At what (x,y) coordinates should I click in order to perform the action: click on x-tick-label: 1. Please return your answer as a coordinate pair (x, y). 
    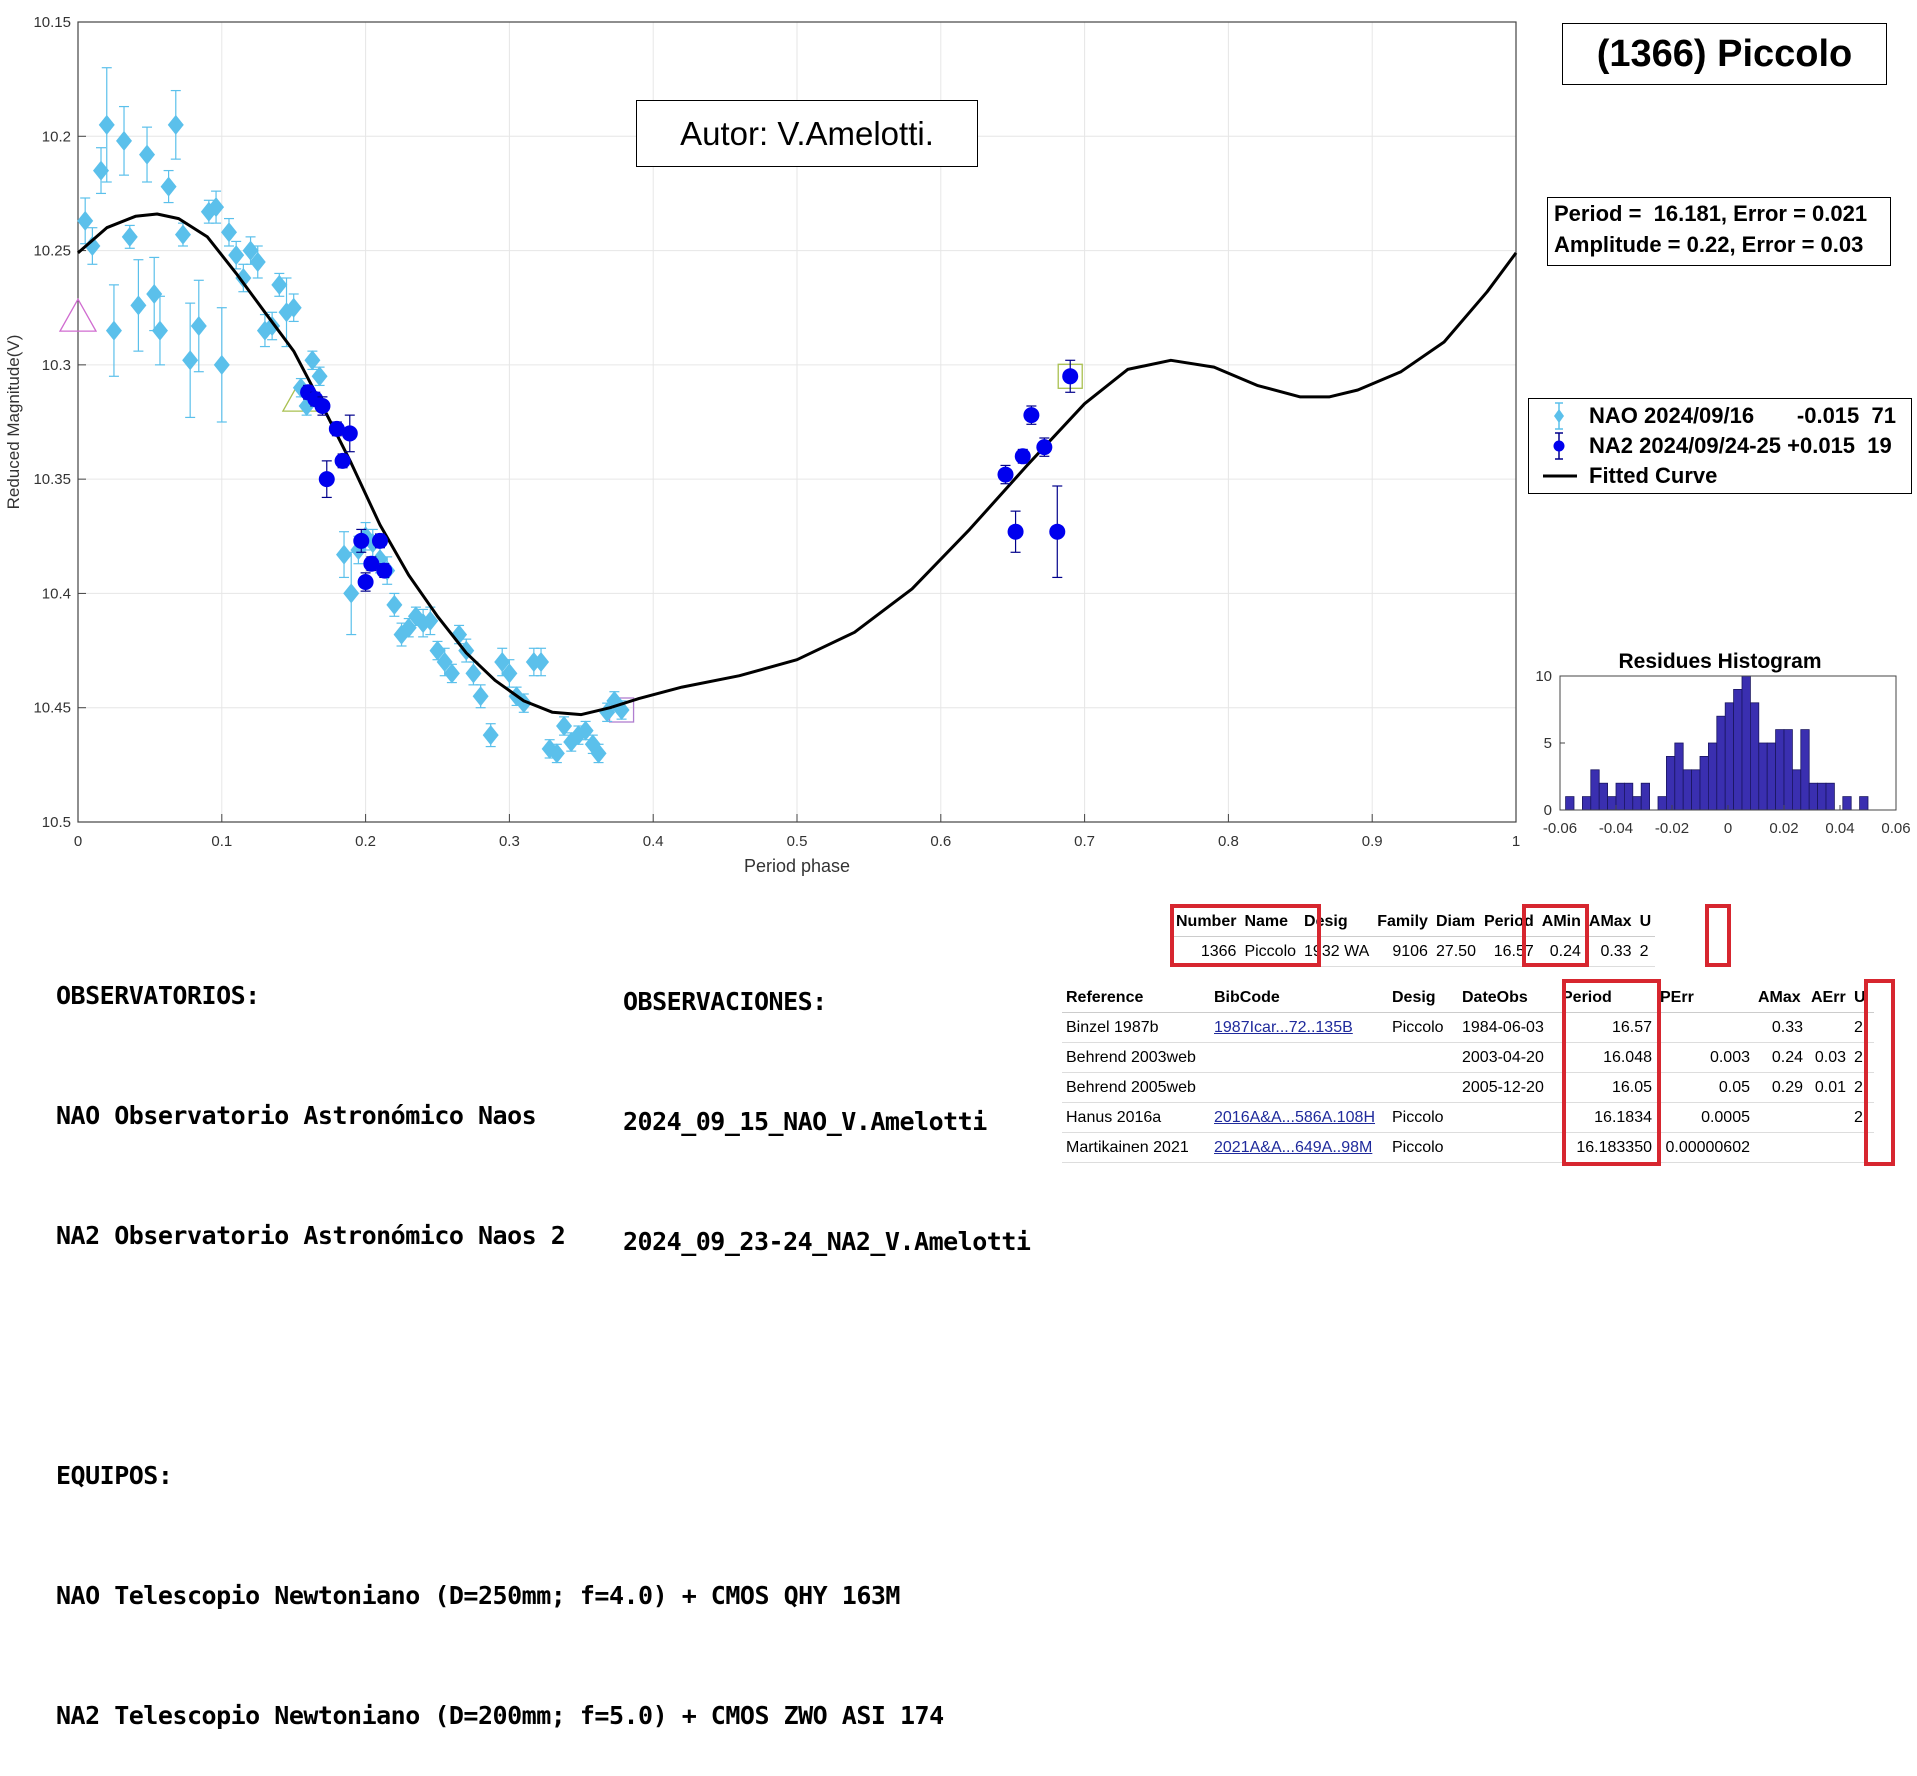
    Looking at the image, I should click on (1516, 841).